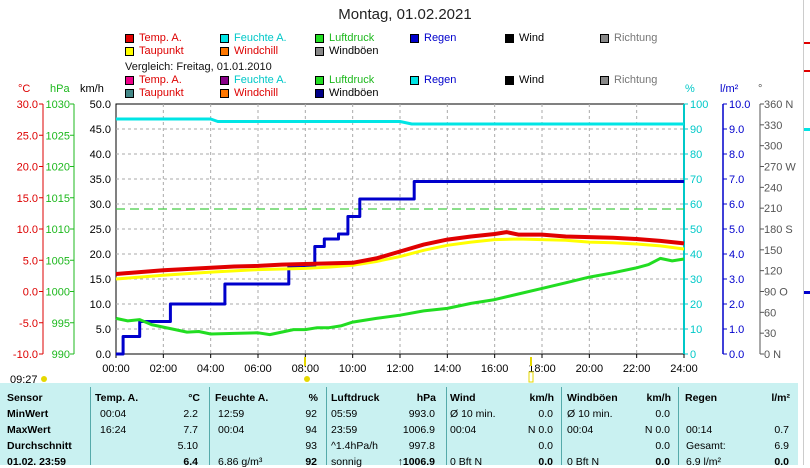  I want to click on now-dot, so click(307, 379).